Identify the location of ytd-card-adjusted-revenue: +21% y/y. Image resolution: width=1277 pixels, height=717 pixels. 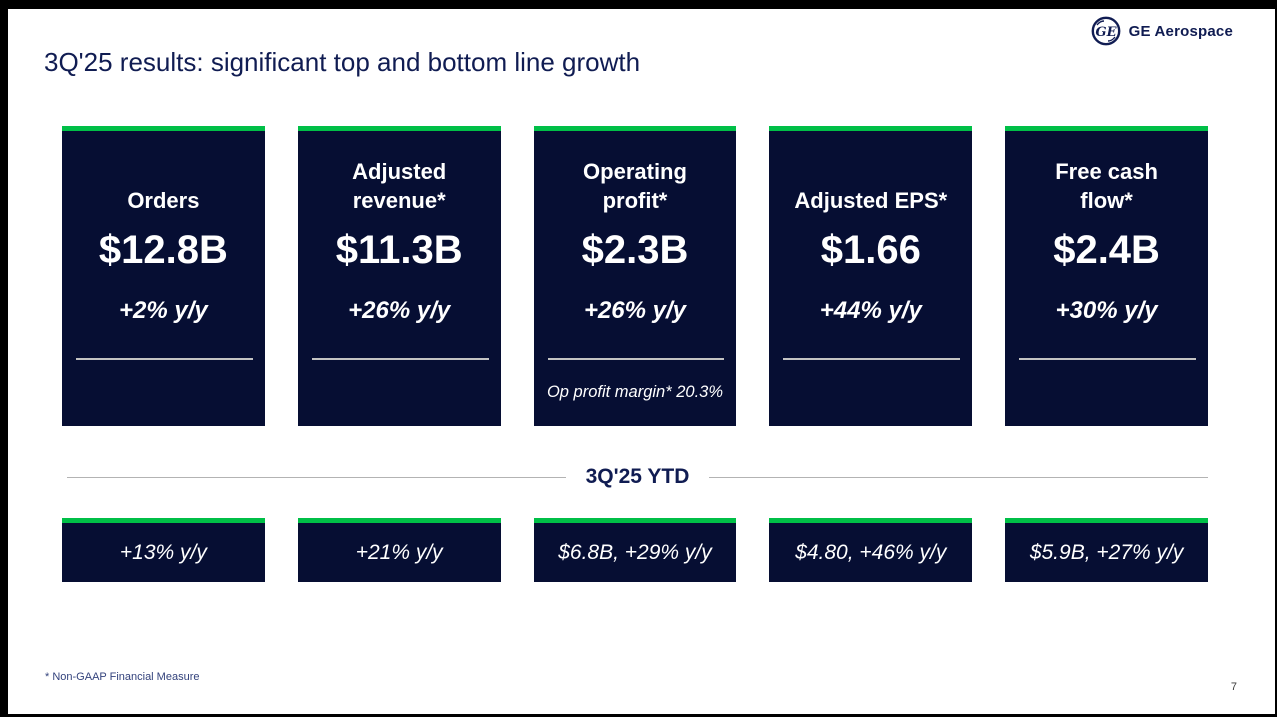
(399, 550).